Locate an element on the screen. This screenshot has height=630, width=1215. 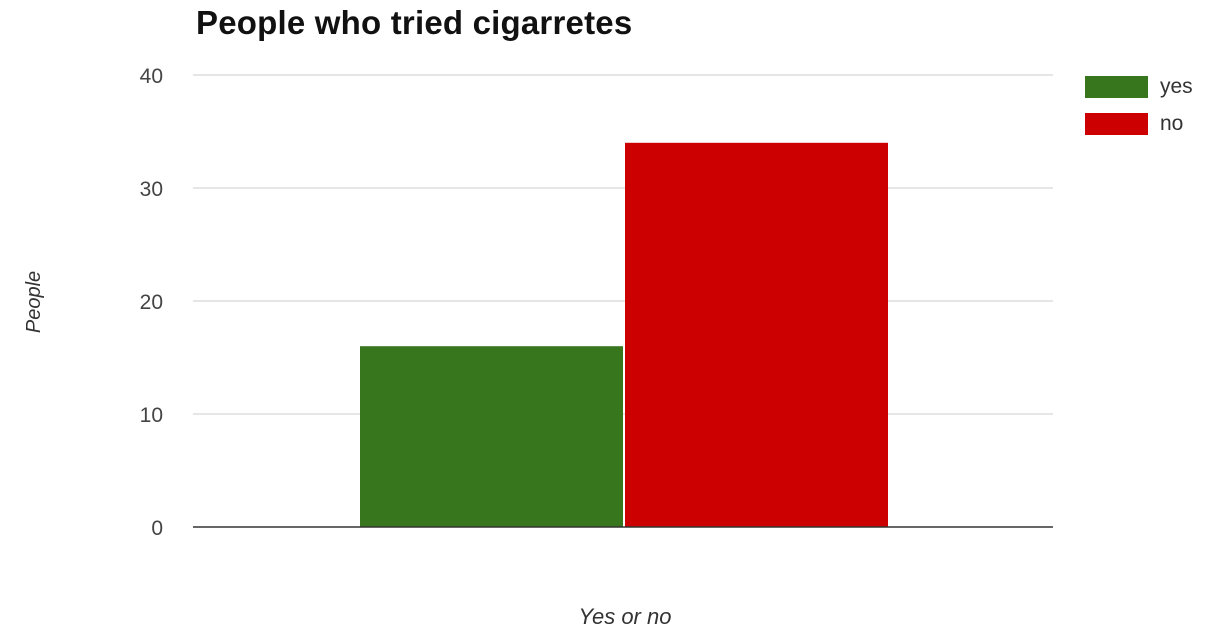
y-tick-label-40: 40 is located at coordinates (151, 76).